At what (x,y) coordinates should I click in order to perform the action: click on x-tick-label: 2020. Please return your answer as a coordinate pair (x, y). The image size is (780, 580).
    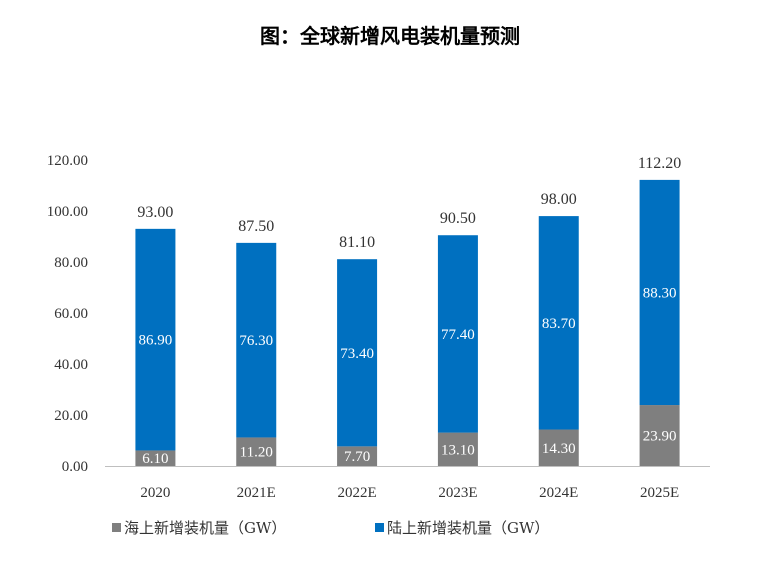
    Looking at the image, I should click on (155, 493).